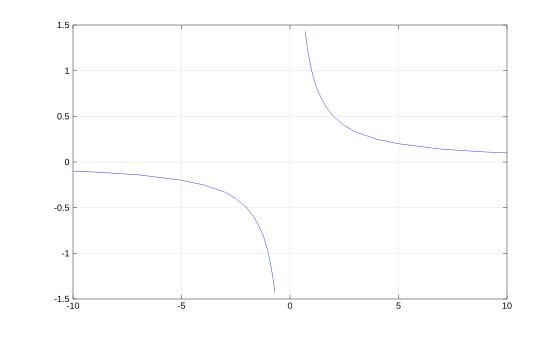 The height and width of the screenshot is (337, 560). I want to click on x-tick-label: 0, so click(290, 305).